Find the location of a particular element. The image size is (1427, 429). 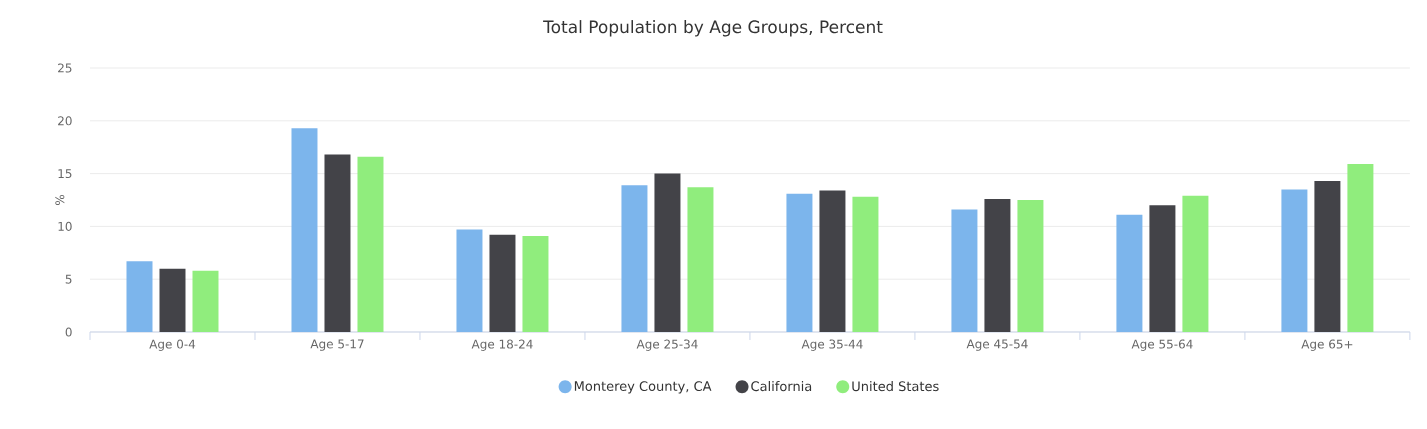

x-tick-label: Age 55-64 is located at coordinates (1162, 345).